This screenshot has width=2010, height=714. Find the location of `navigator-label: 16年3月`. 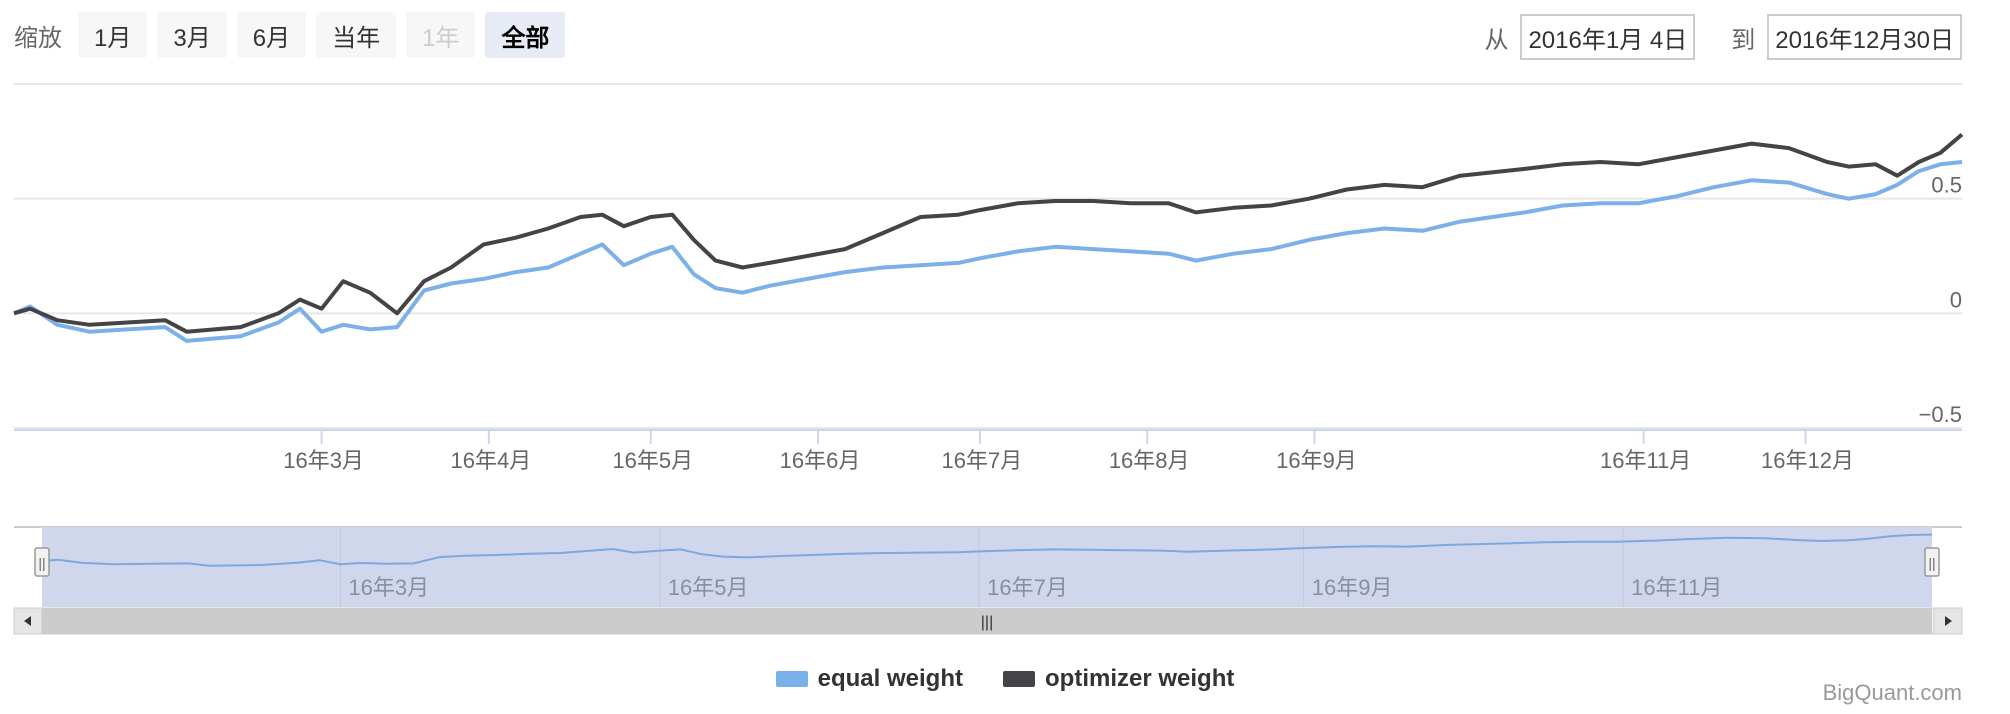

navigator-label: 16年3月 is located at coordinates (388, 587).